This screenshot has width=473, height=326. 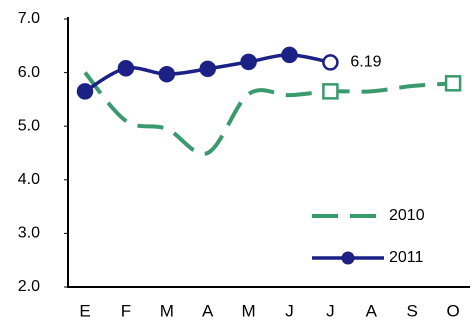 What do you see at coordinates (406, 257) in the screenshot?
I see `legend-label: 2011` at bounding box center [406, 257].